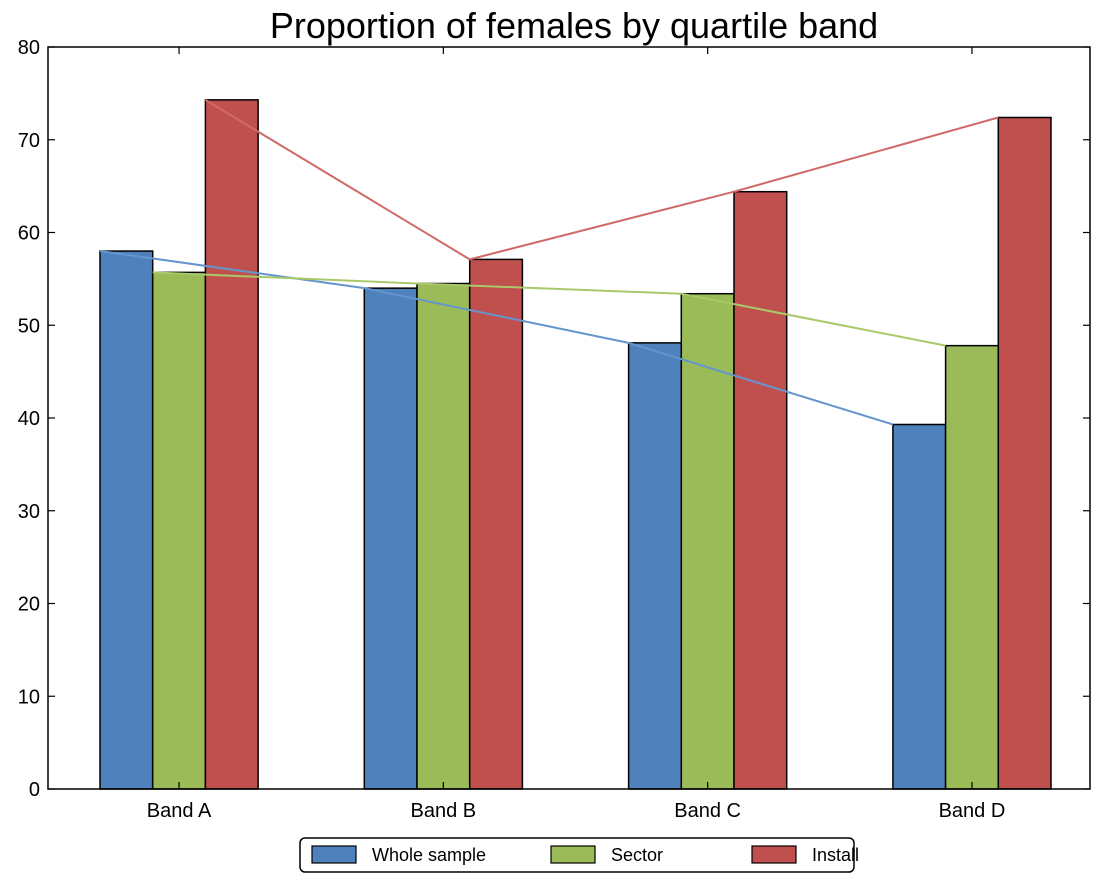 This screenshot has width=1094, height=879. What do you see at coordinates (574, 25) in the screenshot?
I see `chart-title: Proportion of females by quartile band` at bounding box center [574, 25].